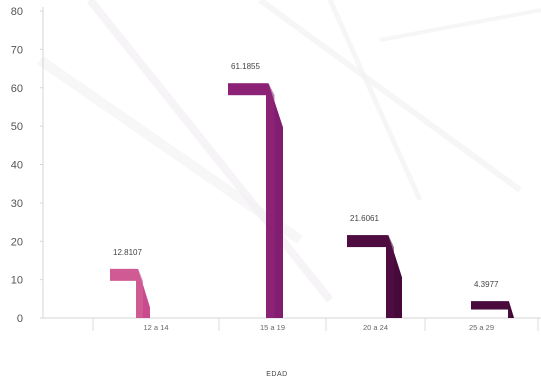 This screenshot has width=541, height=381. I want to click on y-tick-label: 50, so click(17, 127).